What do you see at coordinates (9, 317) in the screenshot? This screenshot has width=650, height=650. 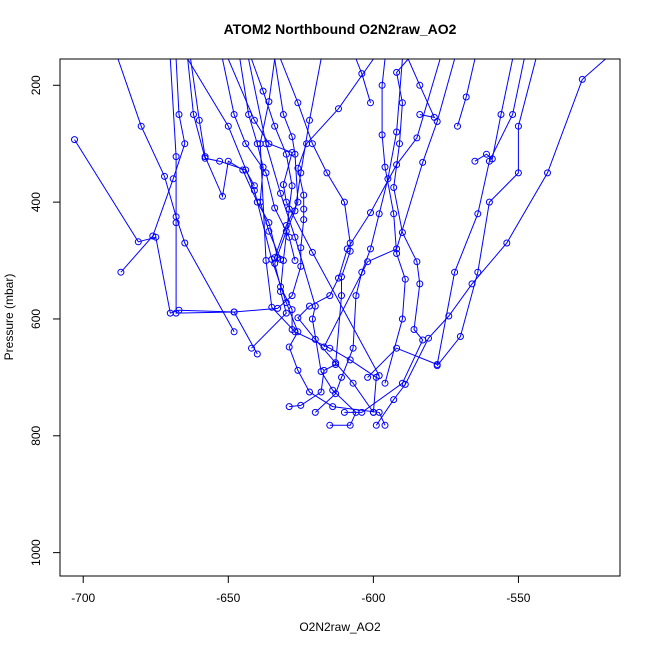 I see `y-axis-label: Pressure (mbar)` at bounding box center [9, 317].